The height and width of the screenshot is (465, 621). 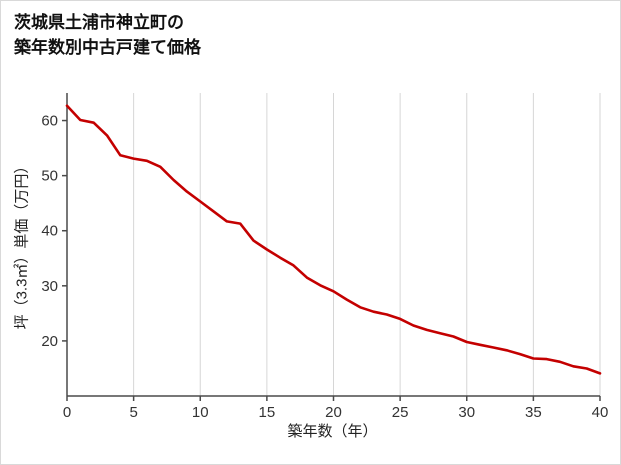 I want to click on x-tick-label: 15, so click(x=267, y=412).